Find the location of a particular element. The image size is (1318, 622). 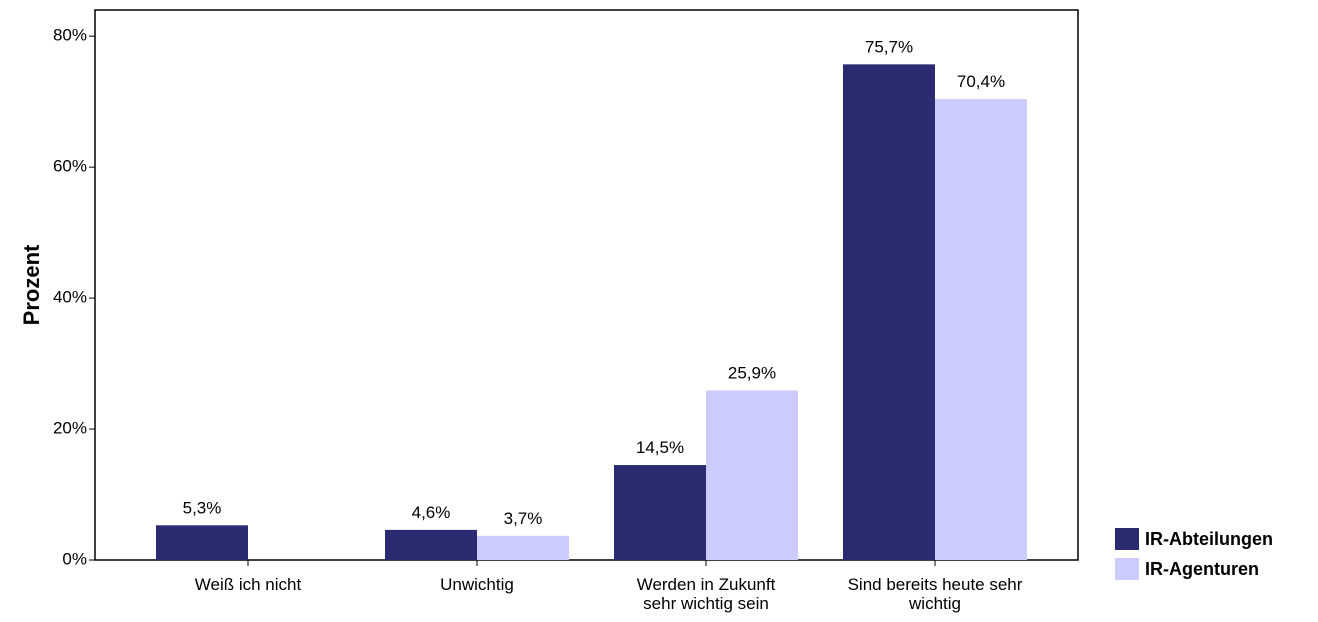

value-label: 75,7% is located at coordinates (889, 46).